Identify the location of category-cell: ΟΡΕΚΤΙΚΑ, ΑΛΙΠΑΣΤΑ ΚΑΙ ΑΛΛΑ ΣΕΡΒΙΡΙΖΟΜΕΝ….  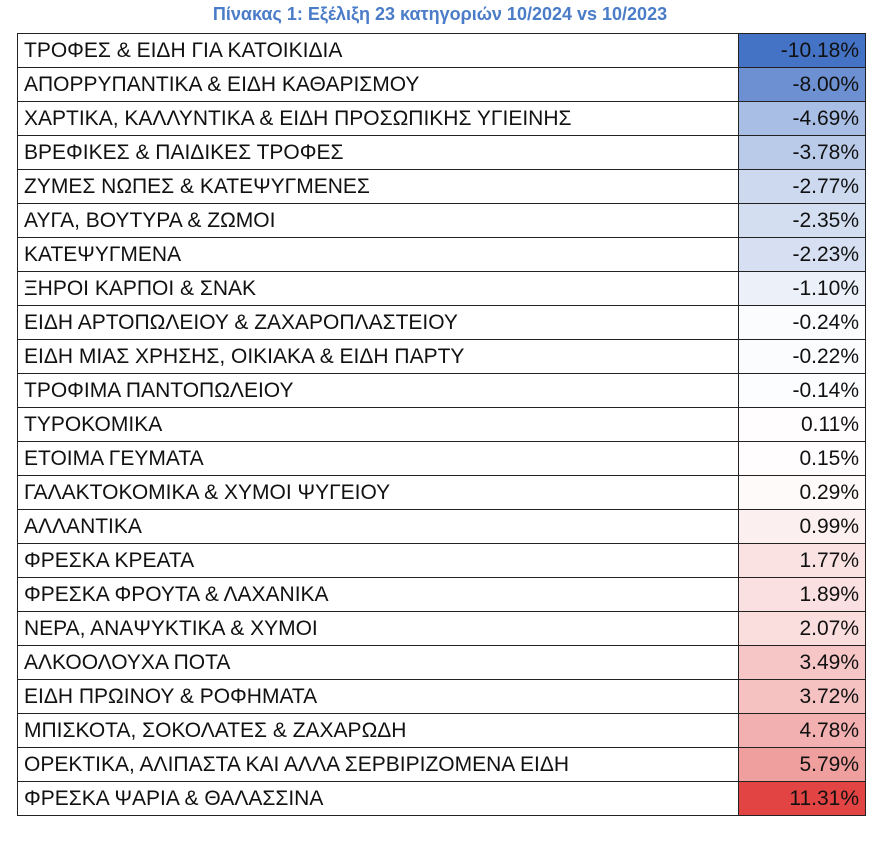
(378, 764).